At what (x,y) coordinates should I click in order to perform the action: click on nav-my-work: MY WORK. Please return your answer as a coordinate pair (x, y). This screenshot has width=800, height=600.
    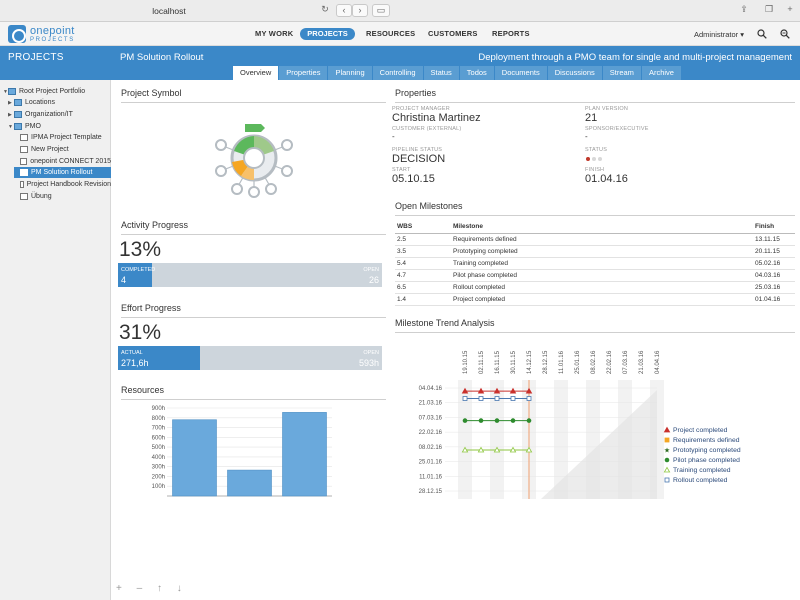
    Looking at the image, I should click on (274, 33).